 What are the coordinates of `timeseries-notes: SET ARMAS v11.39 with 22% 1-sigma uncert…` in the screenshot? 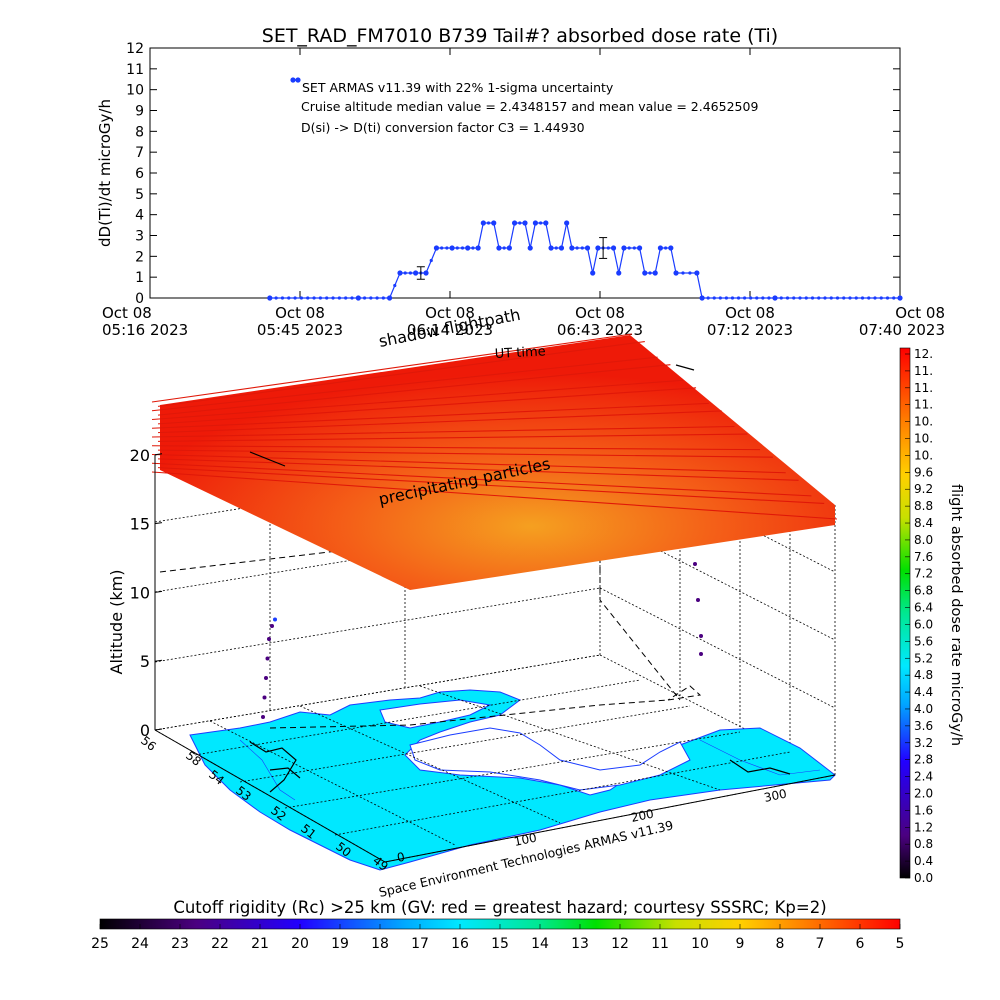 It's located at (524, 106).